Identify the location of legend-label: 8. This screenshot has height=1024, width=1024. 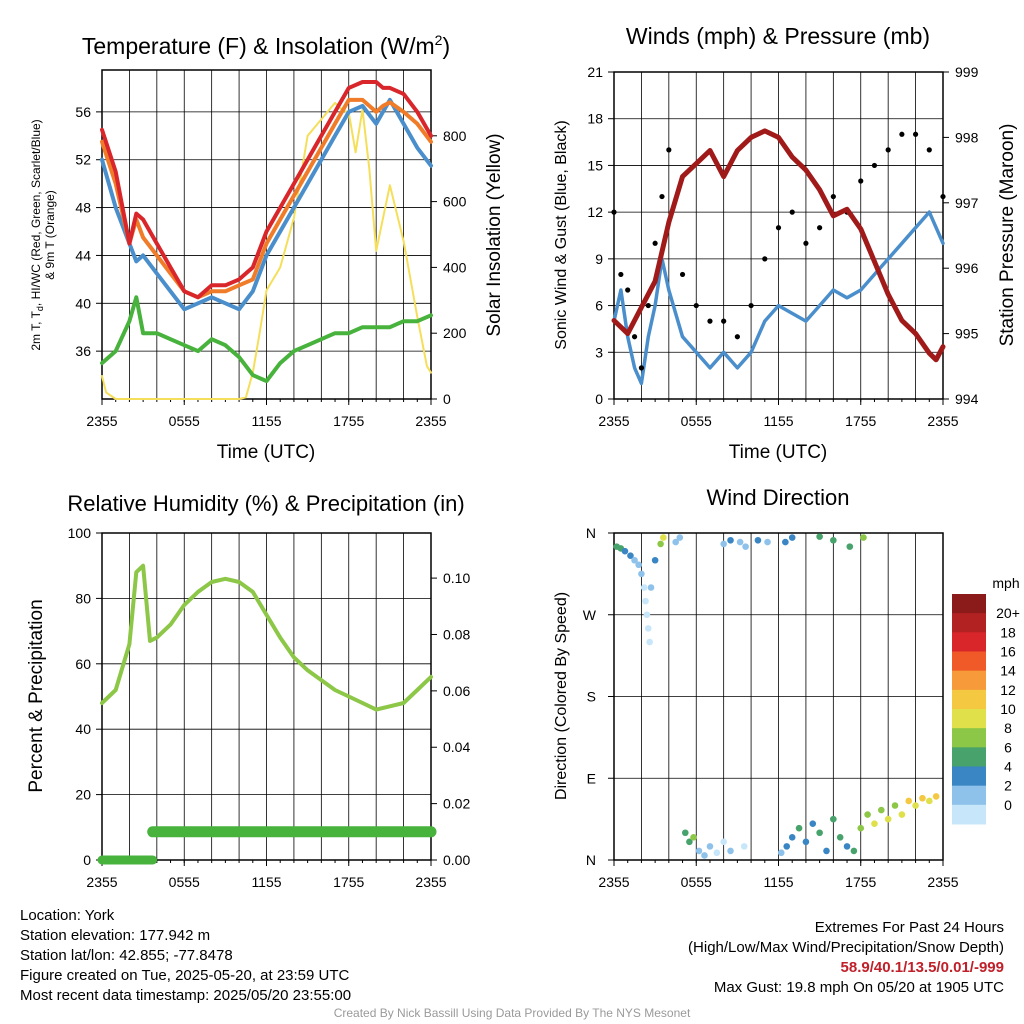
(1008, 728).